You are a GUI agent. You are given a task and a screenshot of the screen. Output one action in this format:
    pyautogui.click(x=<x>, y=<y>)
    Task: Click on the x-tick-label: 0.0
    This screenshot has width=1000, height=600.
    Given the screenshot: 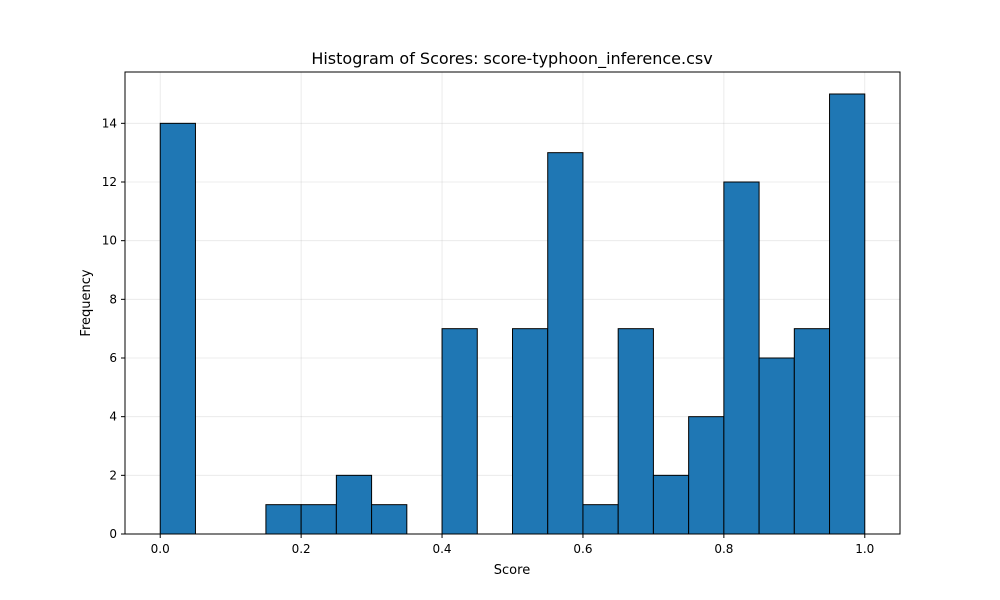 What is the action you would take?
    pyautogui.click(x=160, y=549)
    